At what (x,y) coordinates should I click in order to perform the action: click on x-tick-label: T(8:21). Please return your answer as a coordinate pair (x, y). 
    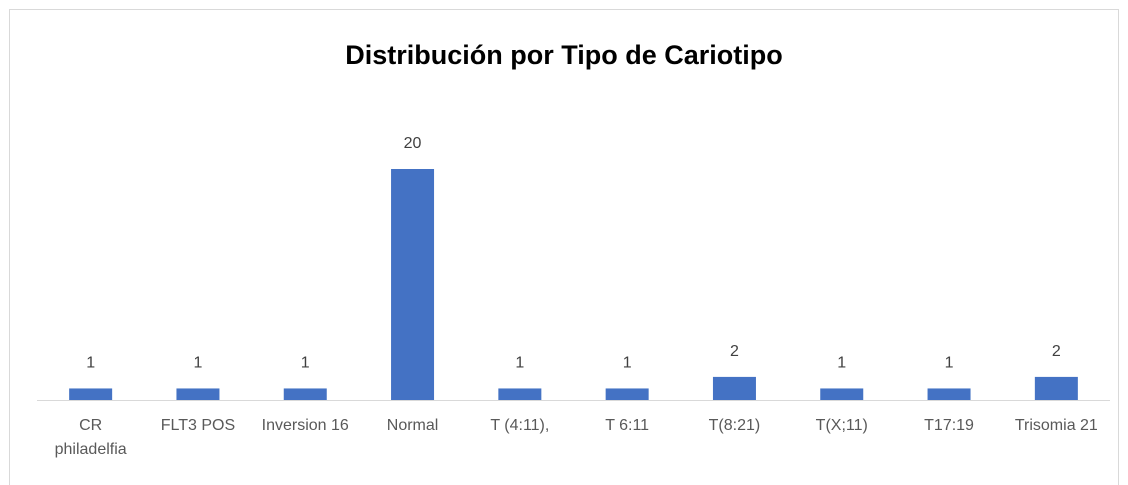
    Looking at the image, I should click on (734, 425).